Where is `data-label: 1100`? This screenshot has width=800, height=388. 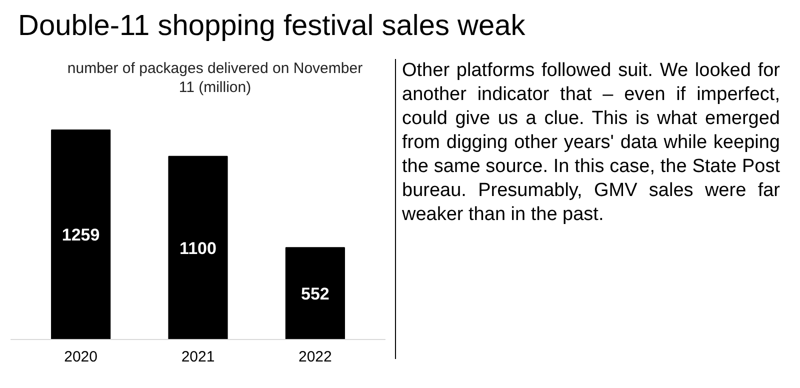
data-label: 1100 is located at coordinates (198, 248).